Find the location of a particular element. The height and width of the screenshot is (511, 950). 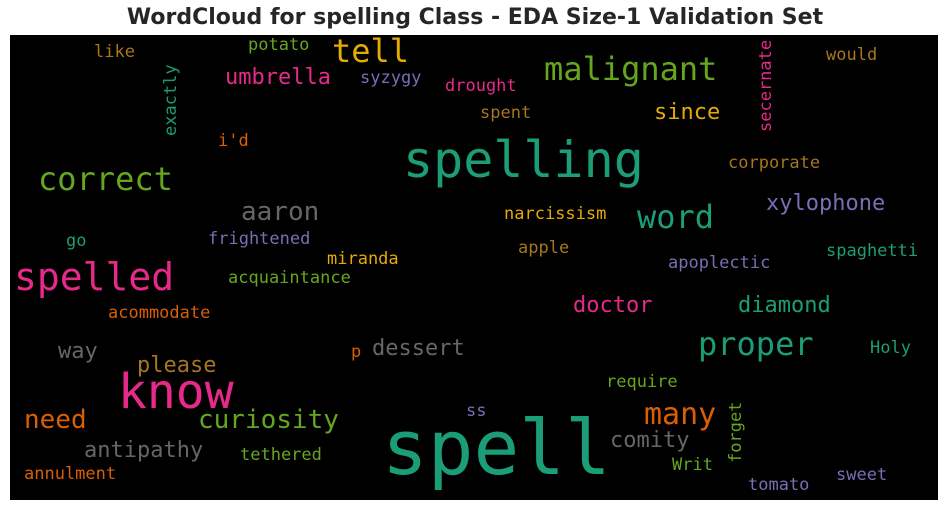

word-apple: apple is located at coordinates (544, 248).